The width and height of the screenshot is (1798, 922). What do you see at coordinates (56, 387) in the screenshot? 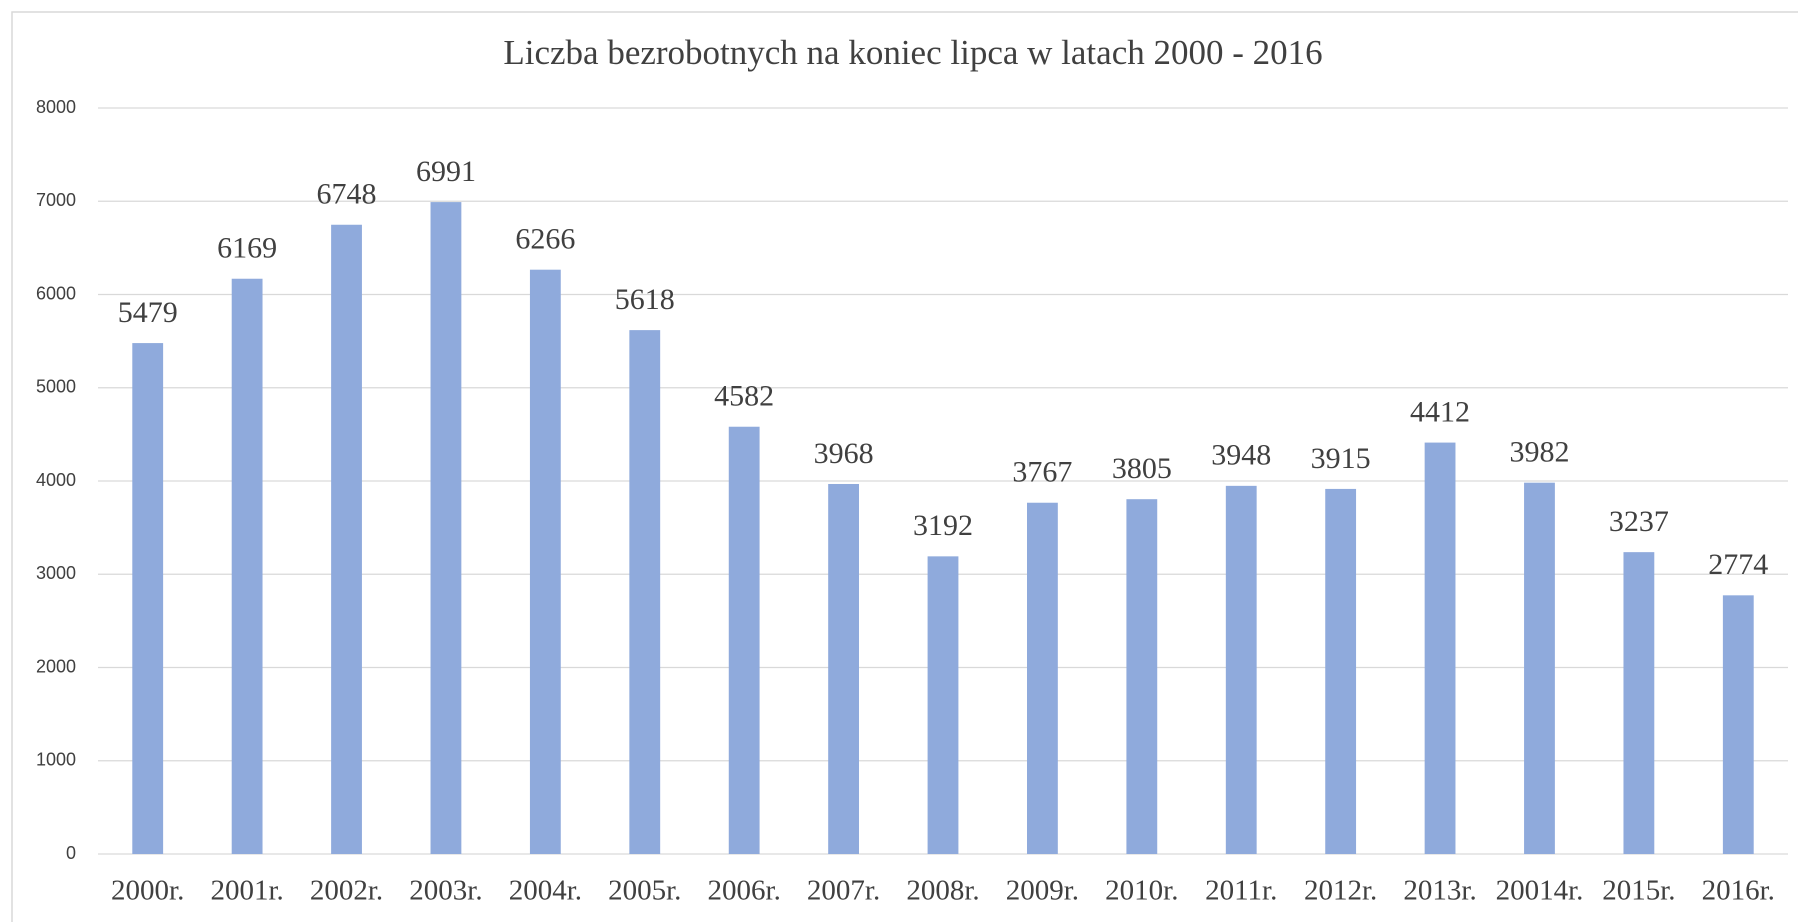
I see `y-tick-label: 5000` at bounding box center [56, 387].